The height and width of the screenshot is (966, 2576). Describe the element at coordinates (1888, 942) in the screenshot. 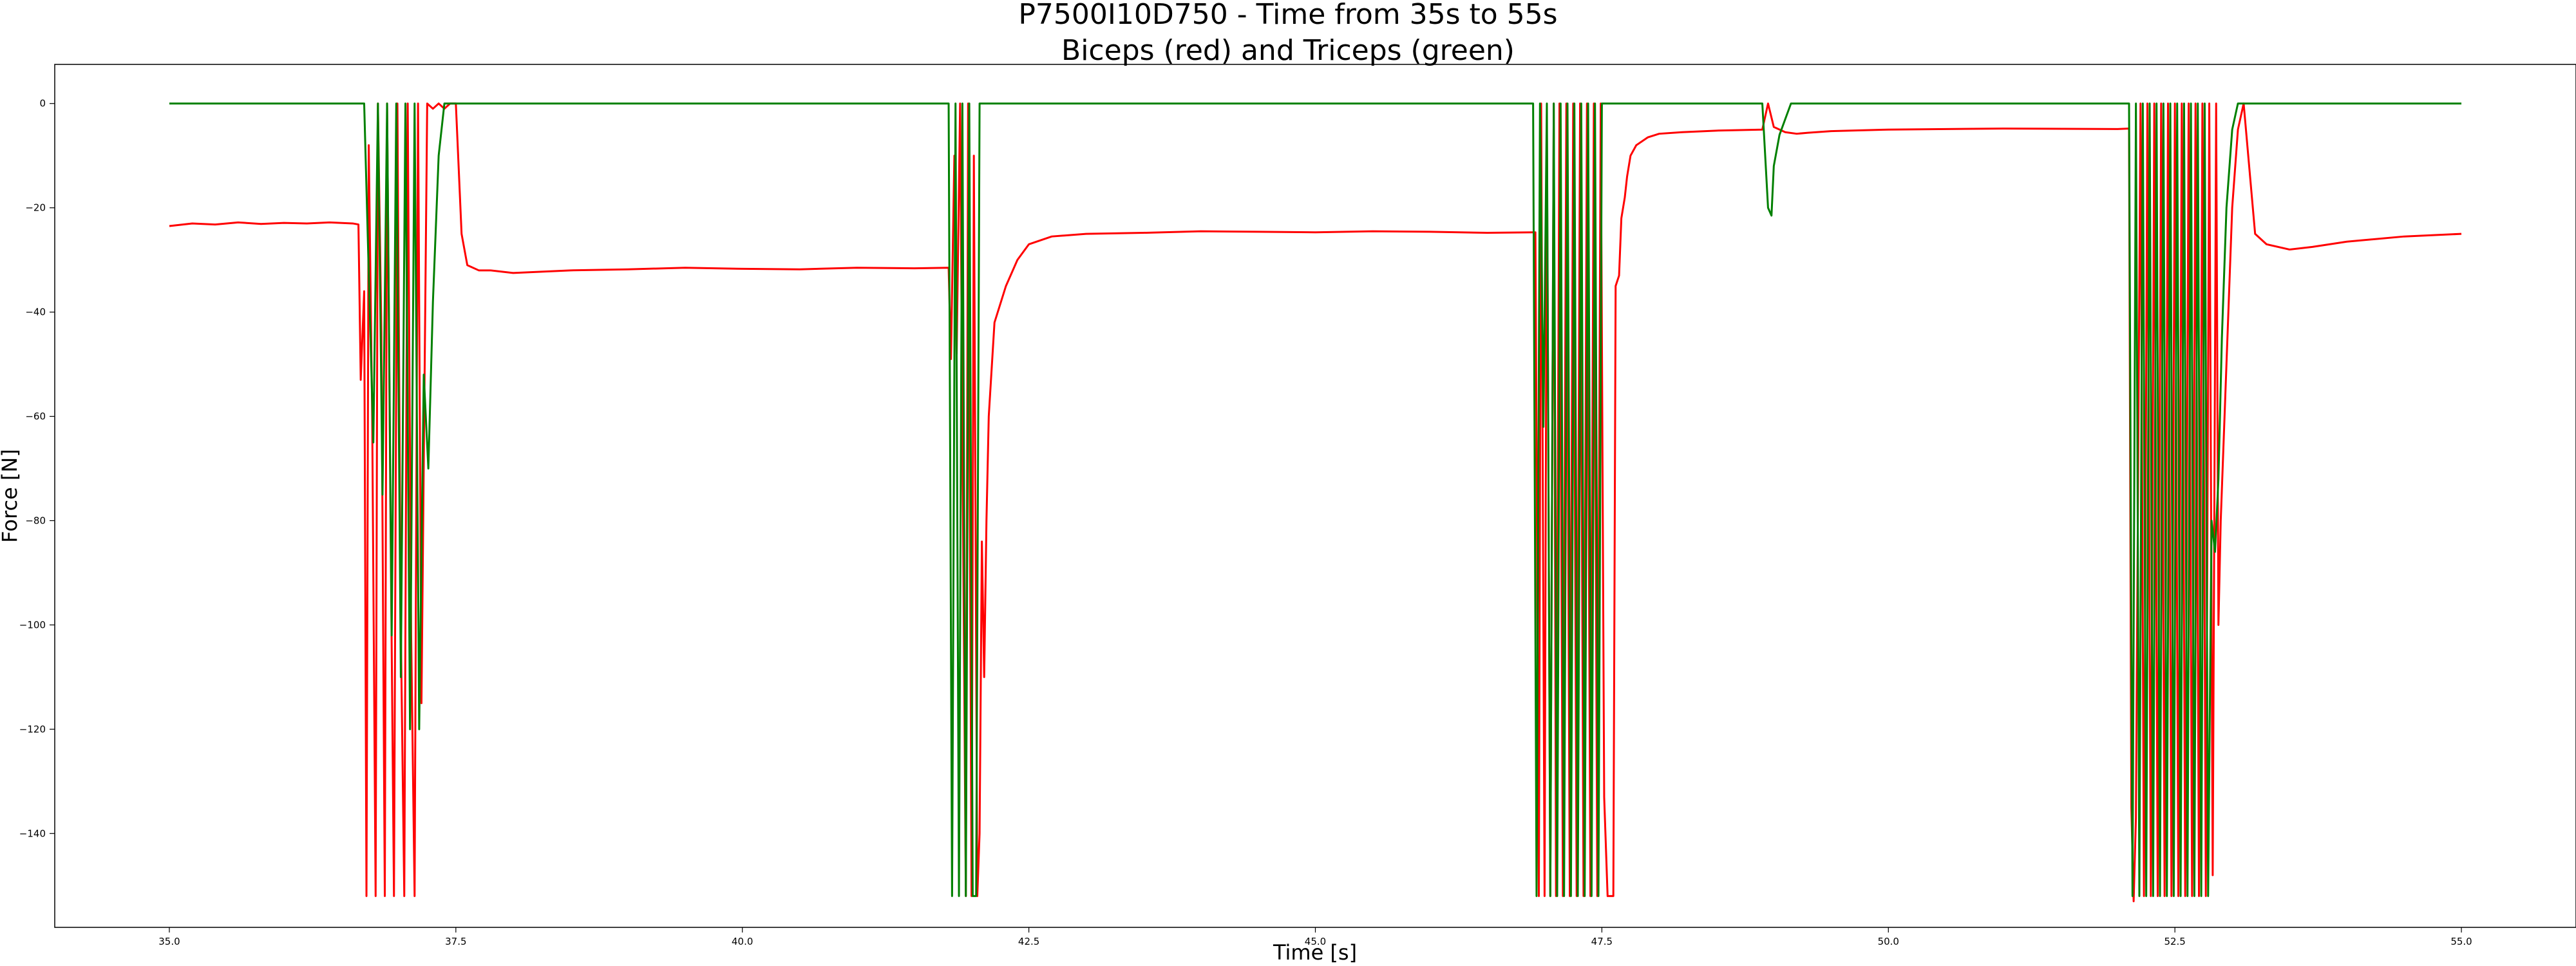

I see `x-tick-label: 50.0` at that location.